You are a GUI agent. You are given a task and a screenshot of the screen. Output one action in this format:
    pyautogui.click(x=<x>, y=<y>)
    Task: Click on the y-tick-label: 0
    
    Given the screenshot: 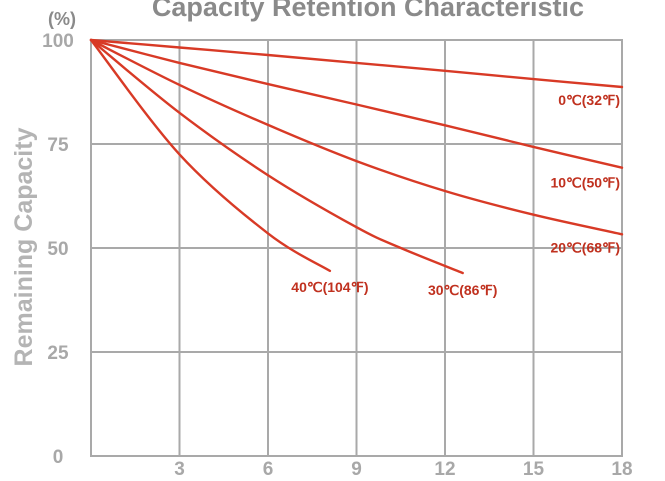 What is the action you would take?
    pyautogui.click(x=58, y=457)
    